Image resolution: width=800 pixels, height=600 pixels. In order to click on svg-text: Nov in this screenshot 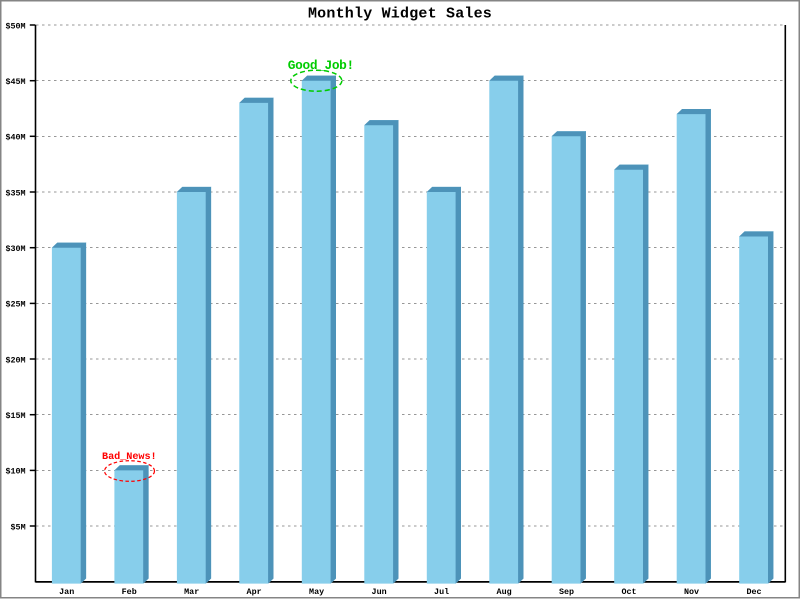, I will do `click(691, 592)`.